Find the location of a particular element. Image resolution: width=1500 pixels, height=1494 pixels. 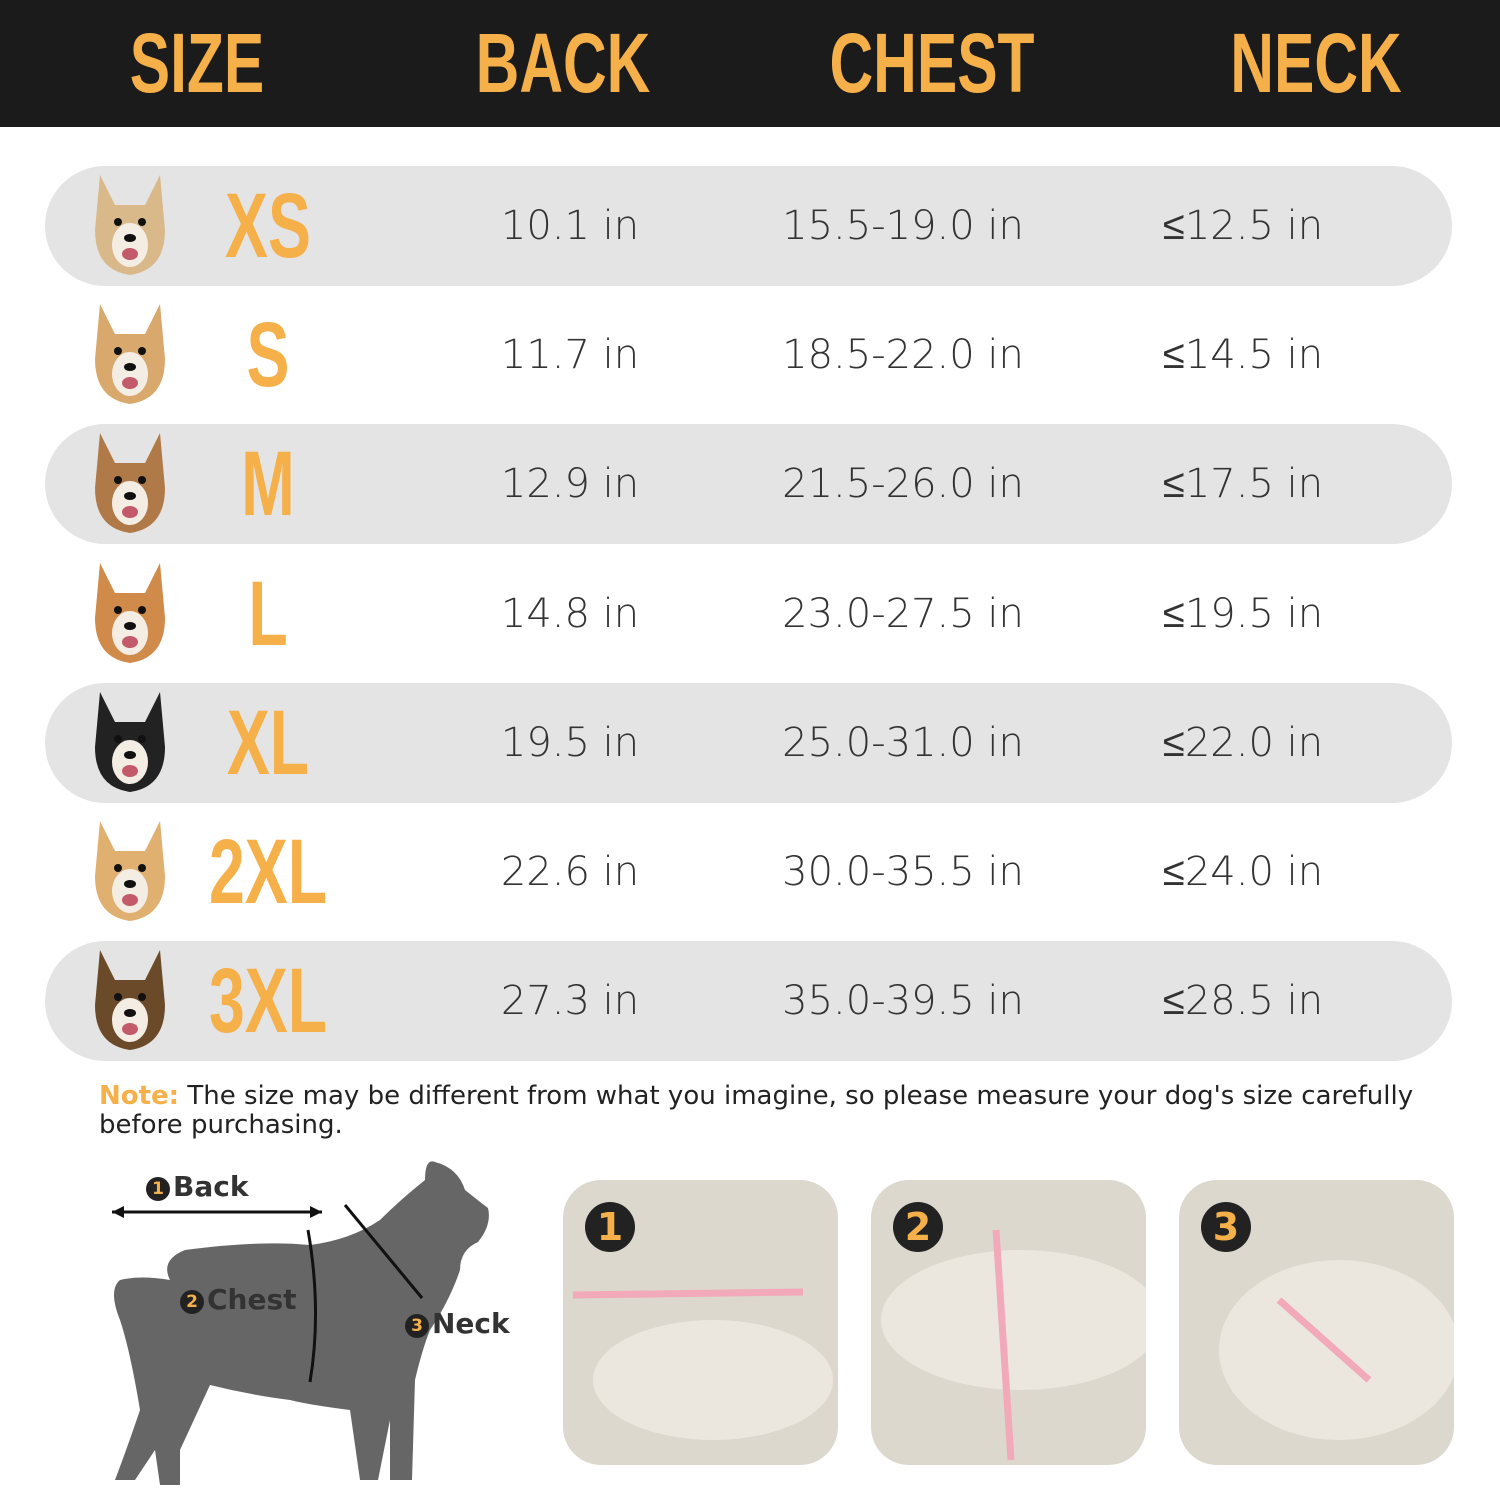

back-value: 14.8 in is located at coordinates (570, 613).